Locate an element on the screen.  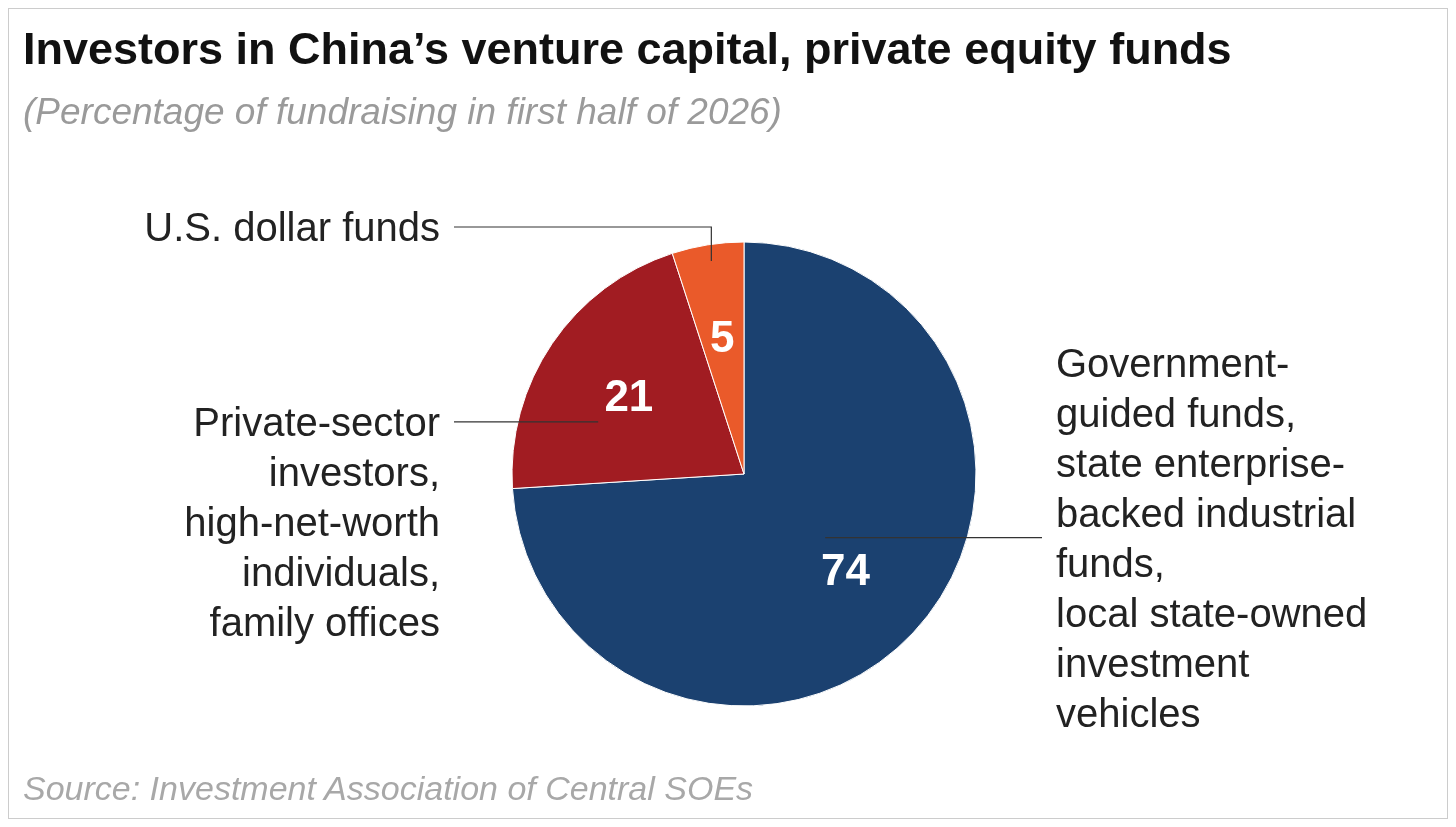
slice-label: U.S. dollar funds is located at coordinates (292, 227).